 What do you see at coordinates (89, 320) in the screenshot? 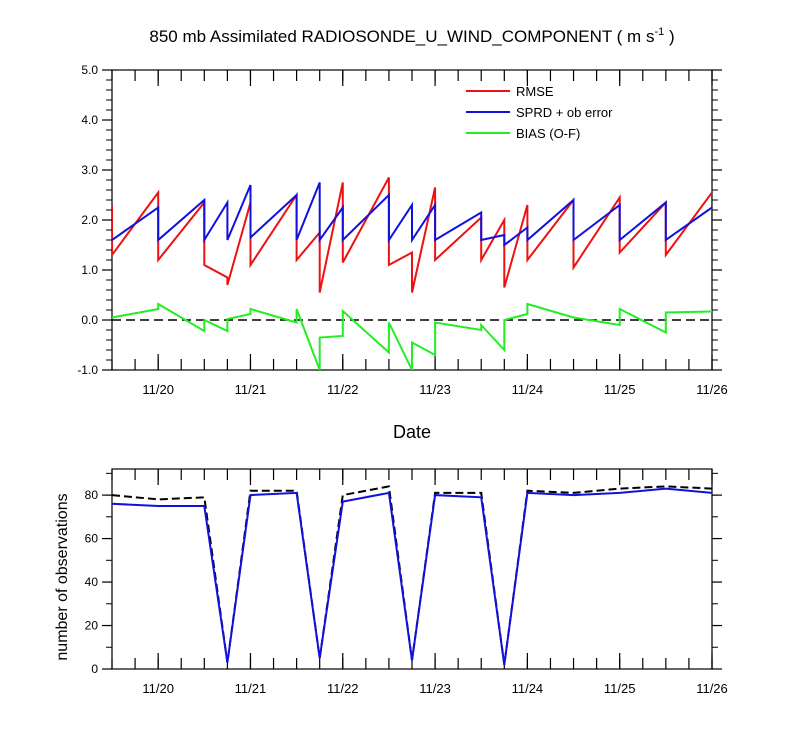
I see `y-tick-label: 0.0` at bounding box center [89, 320].